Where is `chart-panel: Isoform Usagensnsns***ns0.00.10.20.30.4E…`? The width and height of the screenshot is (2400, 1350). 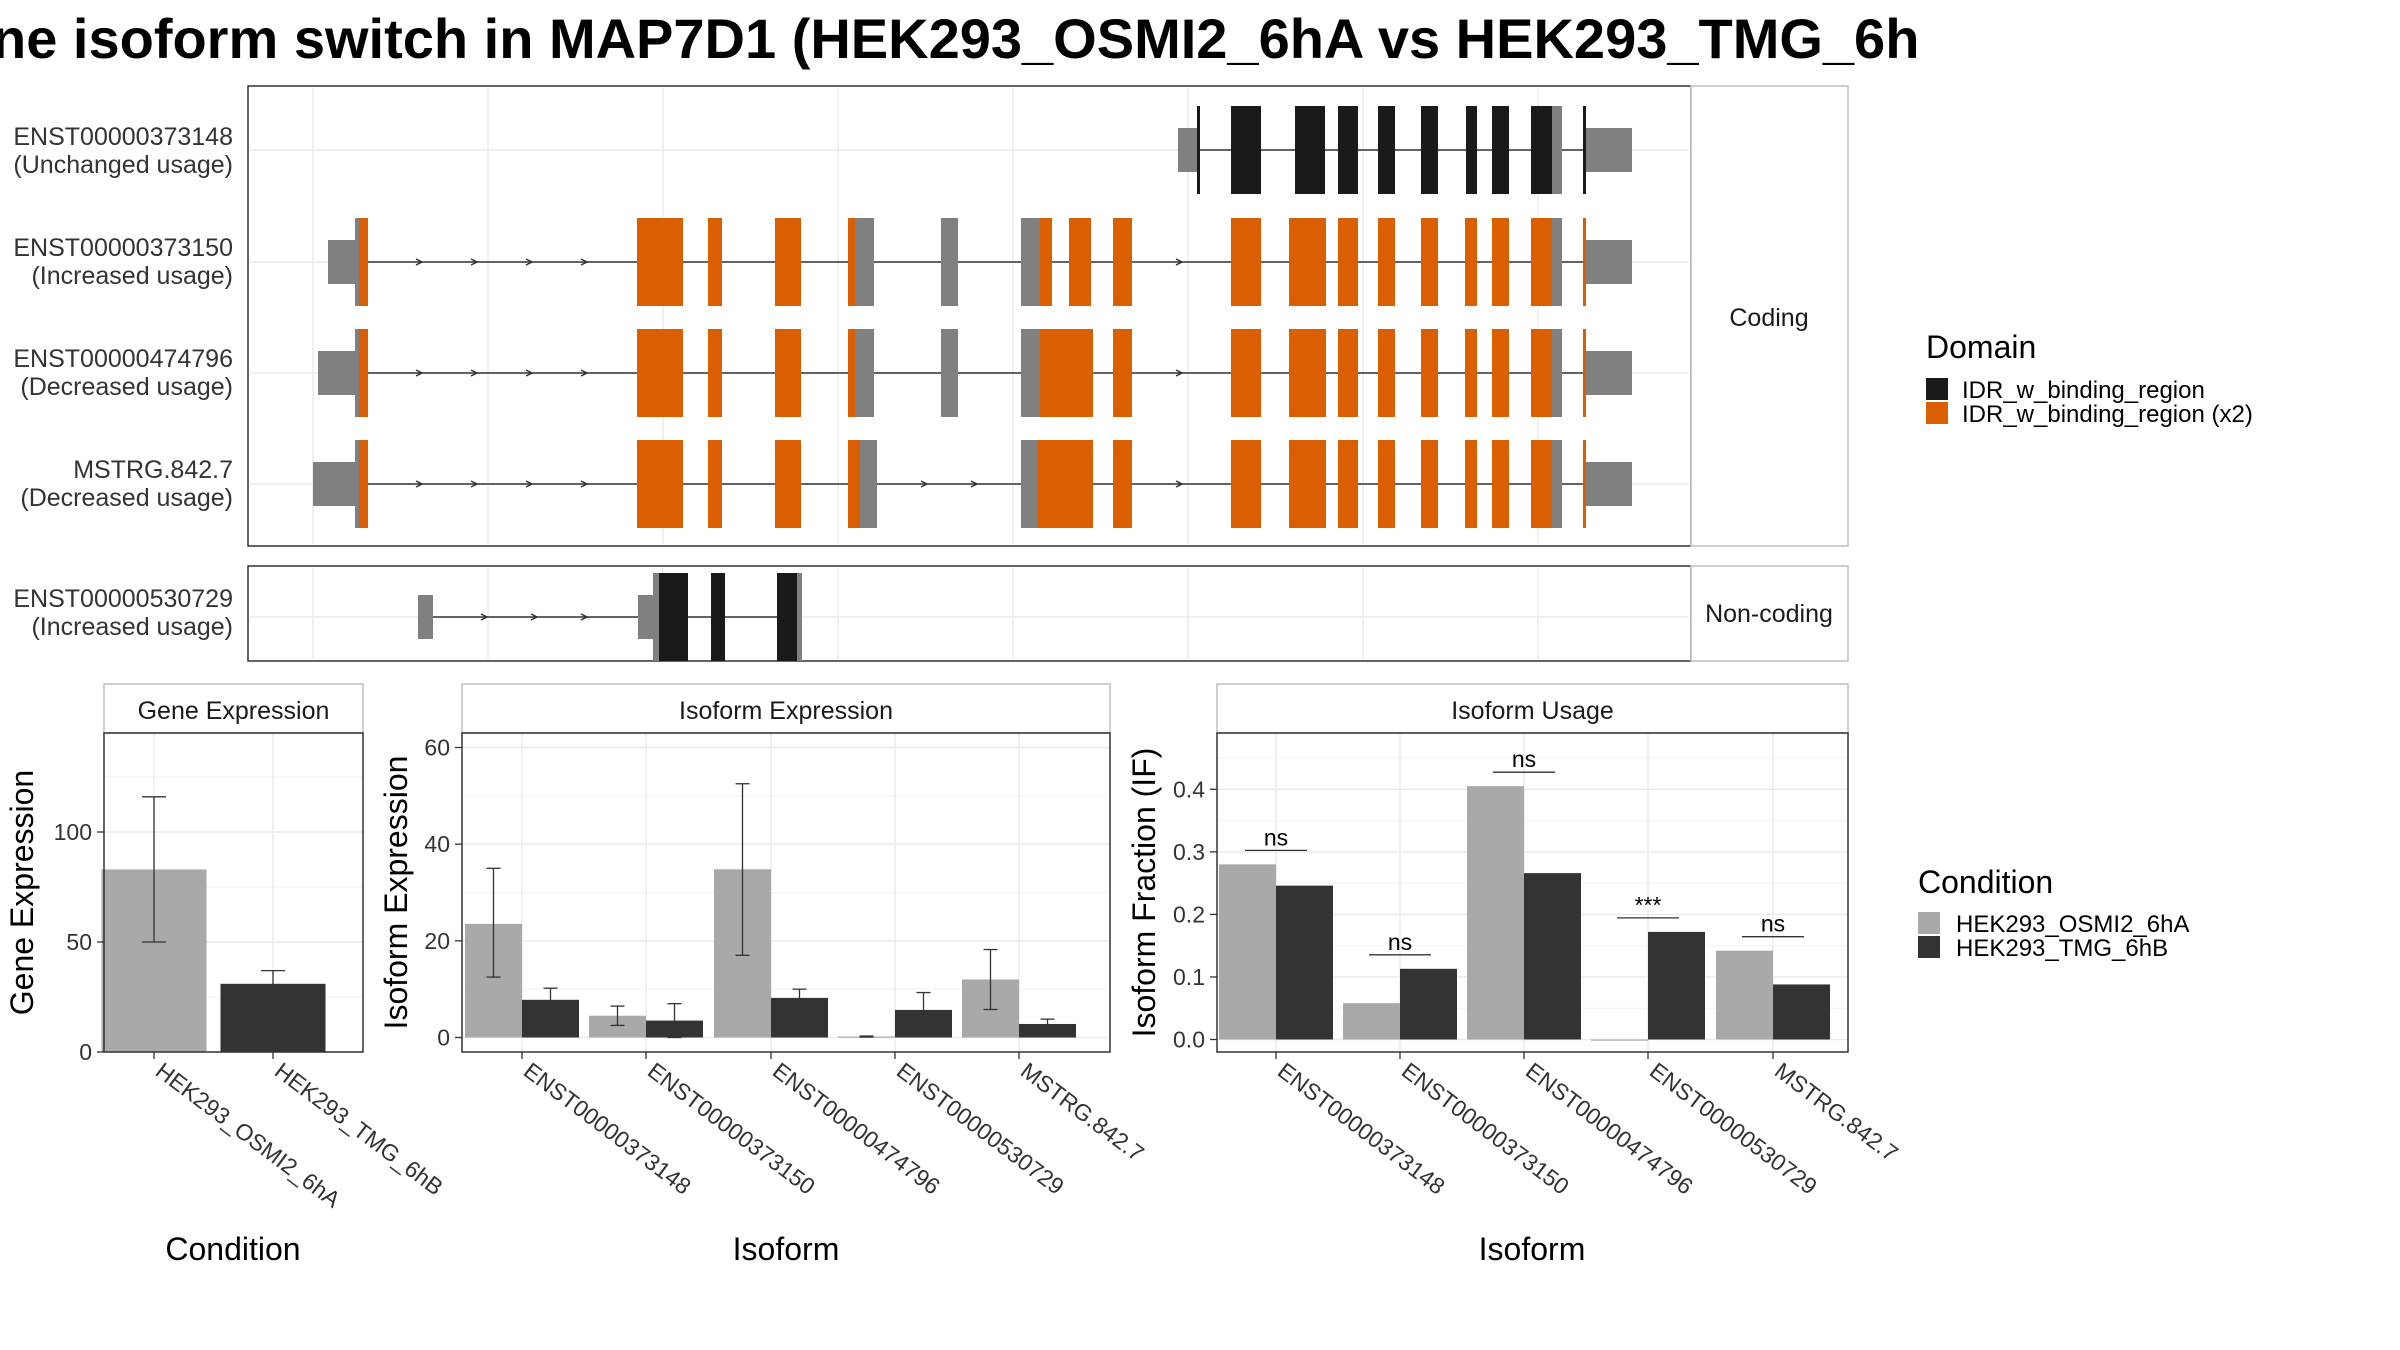 chart-panel: Isoform Usagensnsns***ns0.00.10.20.30.4E… is located at coordinates (1514, 975).